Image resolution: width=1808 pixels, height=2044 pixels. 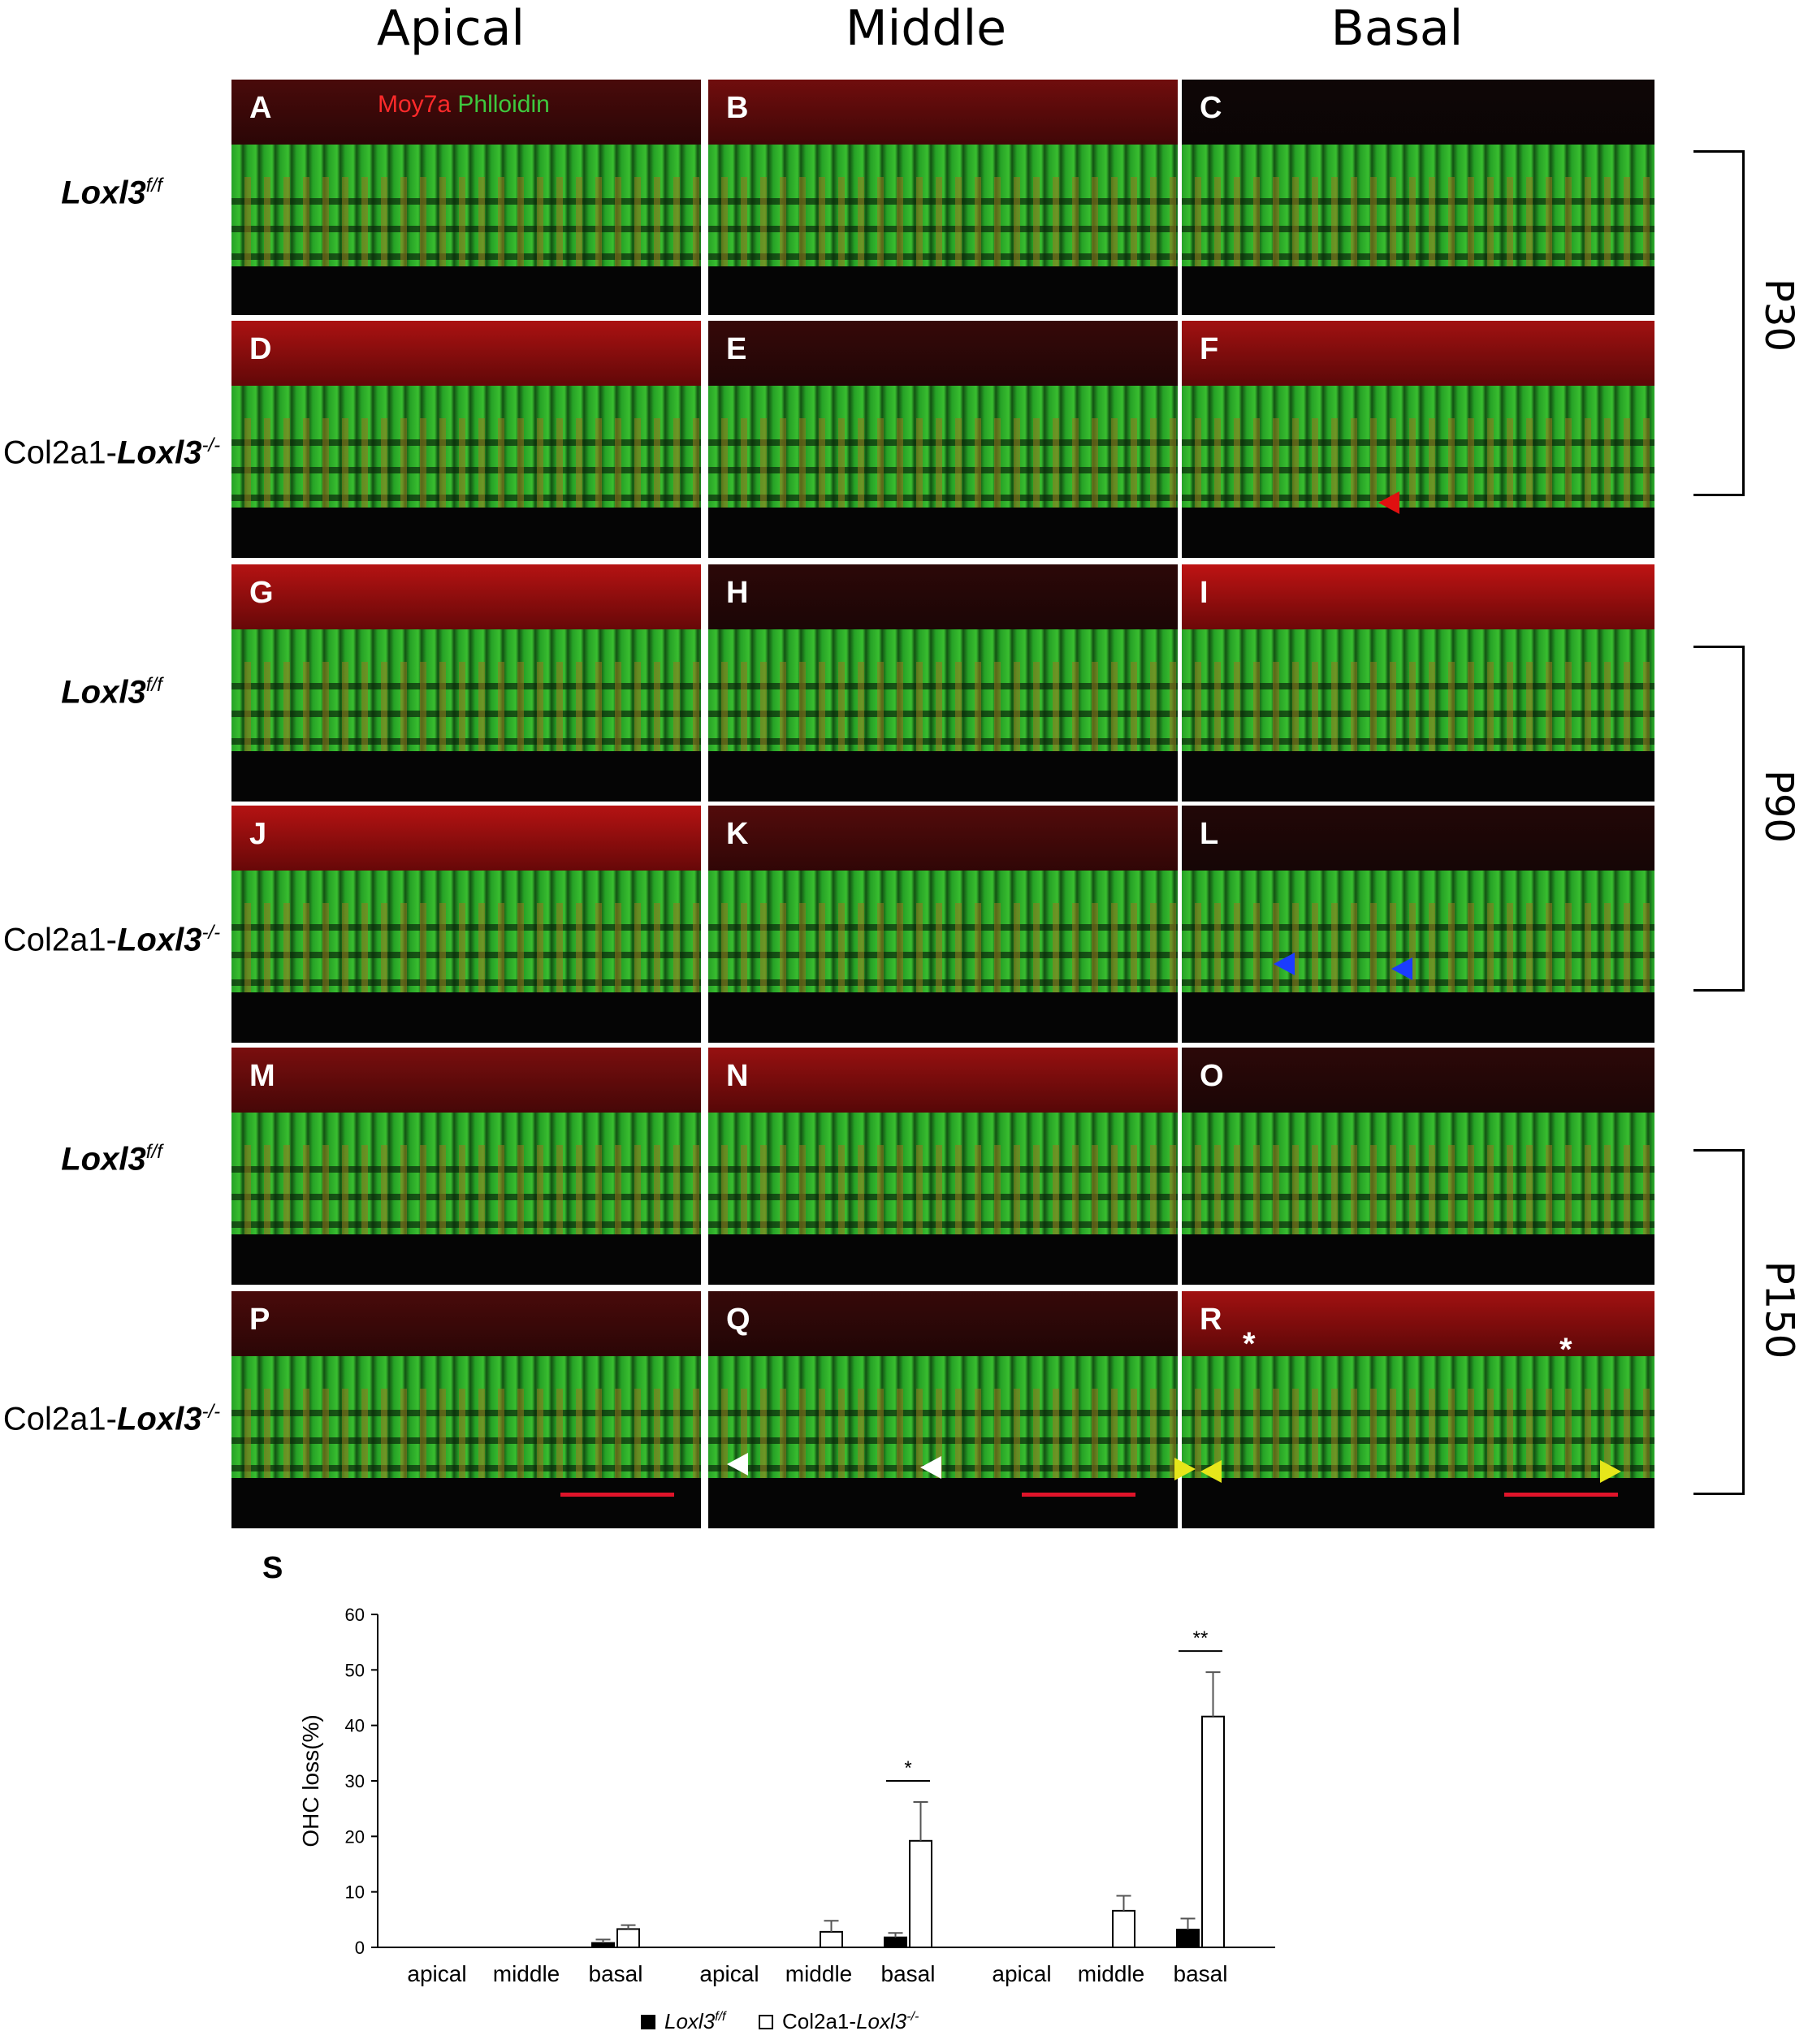 I want to click on row-label-4: Col2a1-Loxl3-/-, so click(x=111, y=940).